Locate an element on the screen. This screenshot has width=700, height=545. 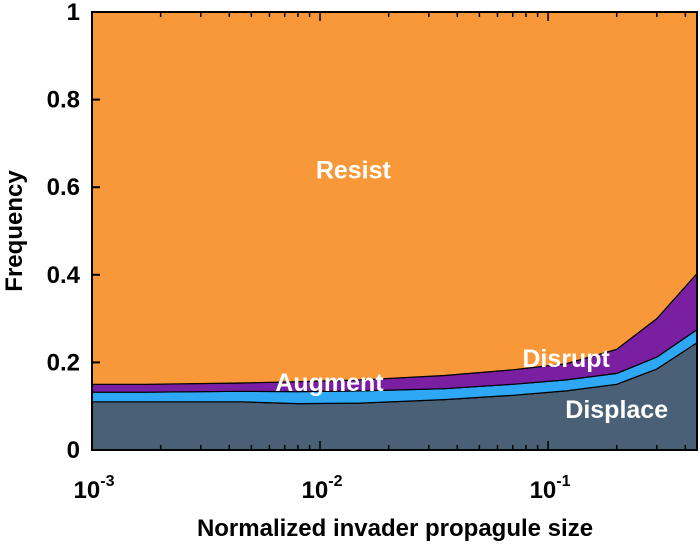
region-label-augment: Augment is located at coordinates (329, 383).